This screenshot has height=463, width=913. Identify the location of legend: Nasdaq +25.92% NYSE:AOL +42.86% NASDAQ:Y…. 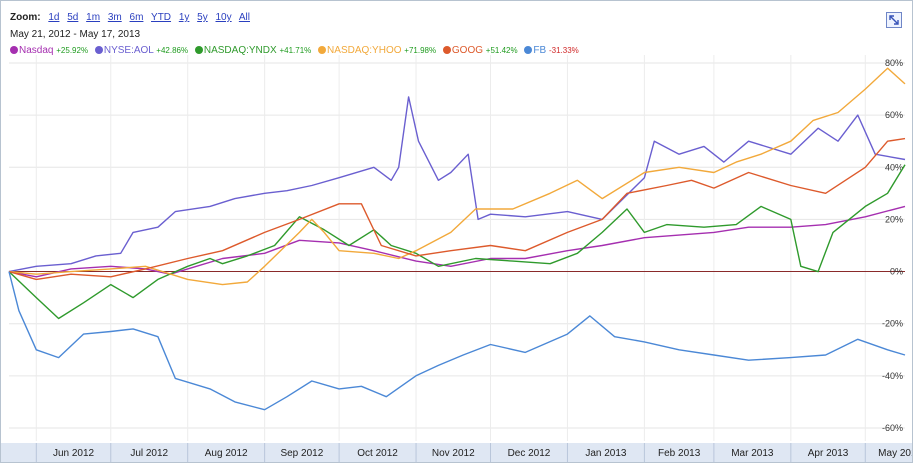
(296, 50).